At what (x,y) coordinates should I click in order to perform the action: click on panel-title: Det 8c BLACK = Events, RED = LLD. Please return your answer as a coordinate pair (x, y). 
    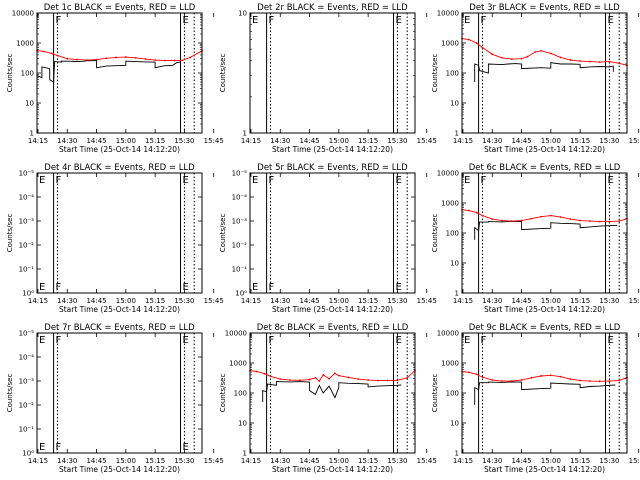
    Looking at the image, I should click on (333, 328).